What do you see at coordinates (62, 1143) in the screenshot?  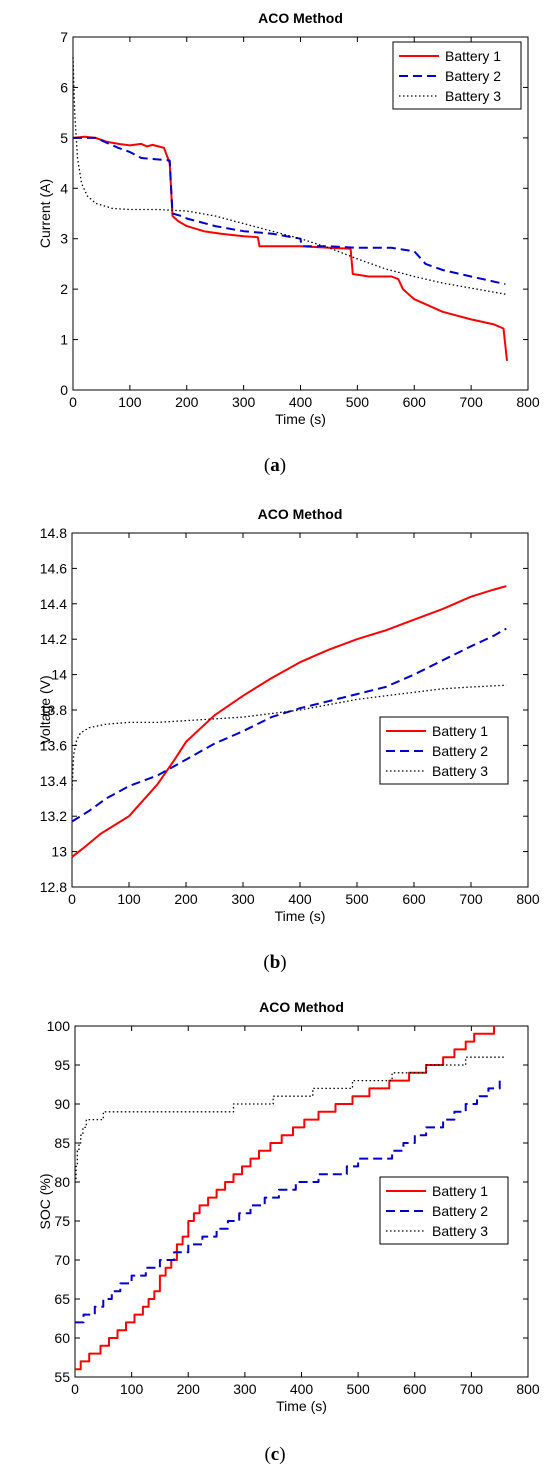 I see `y-tick-label: 85` at bounding box center [62, 1143].